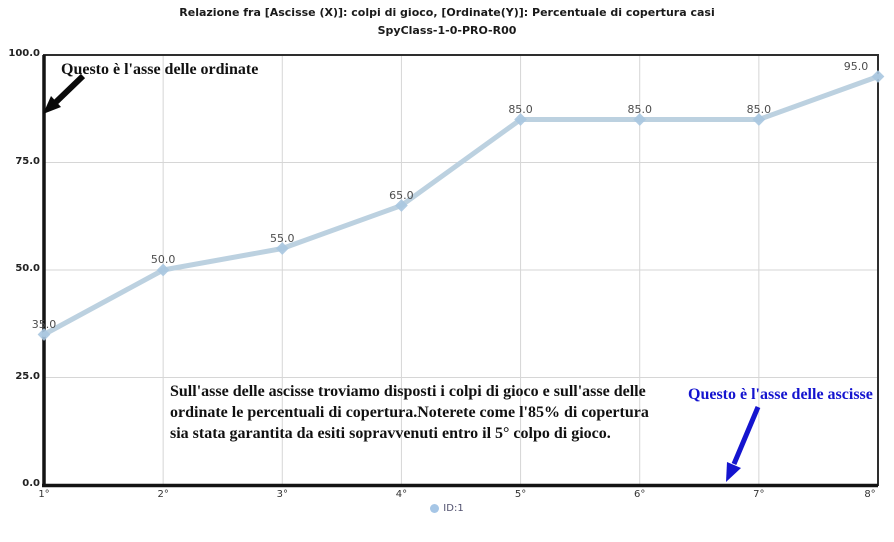  I want to click on data-point-label: 65.0, so click(401, 195).